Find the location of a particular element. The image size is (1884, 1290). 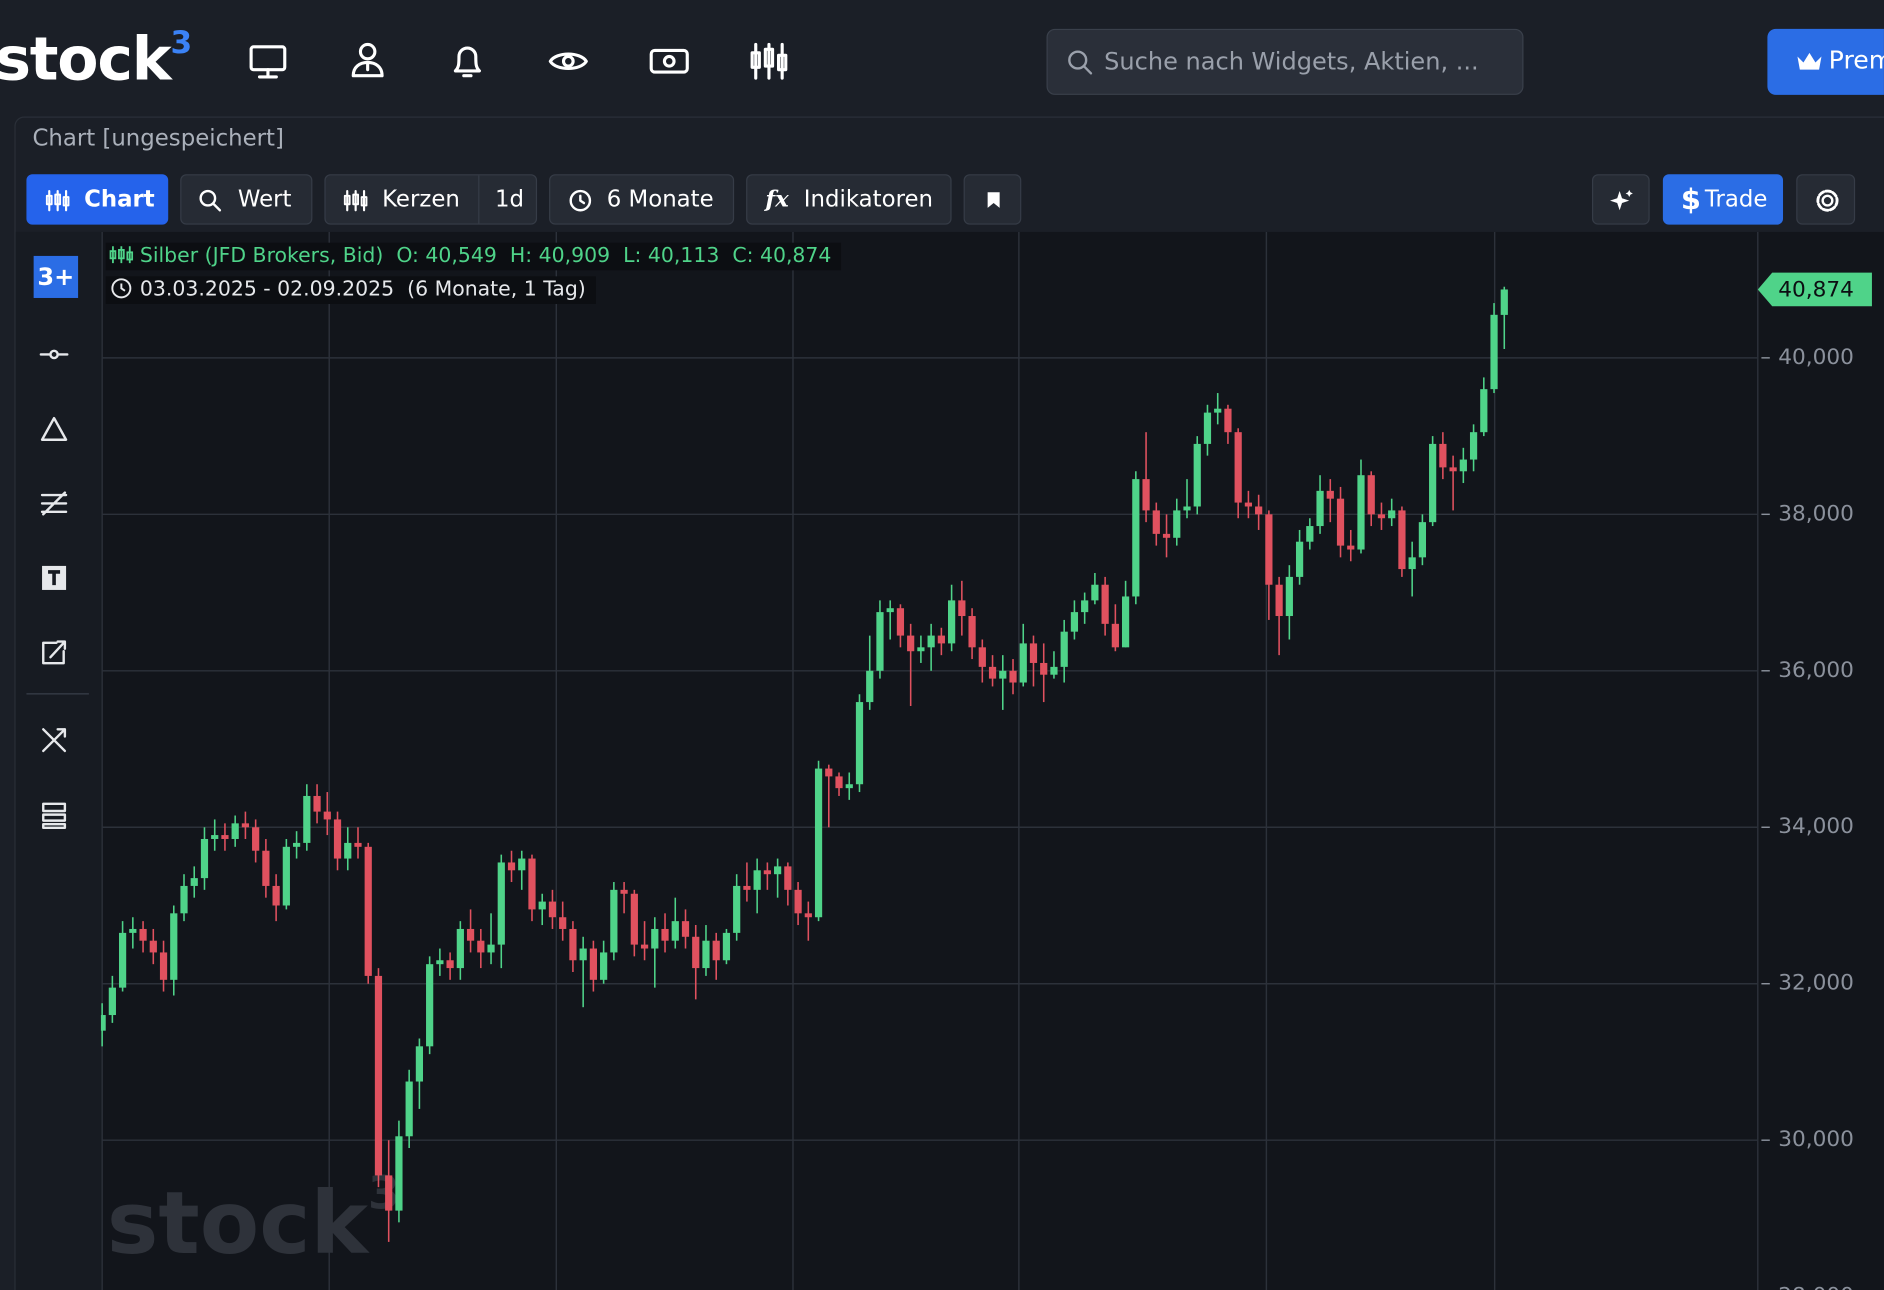

bookmark-button is located at coordinates (992, 199).